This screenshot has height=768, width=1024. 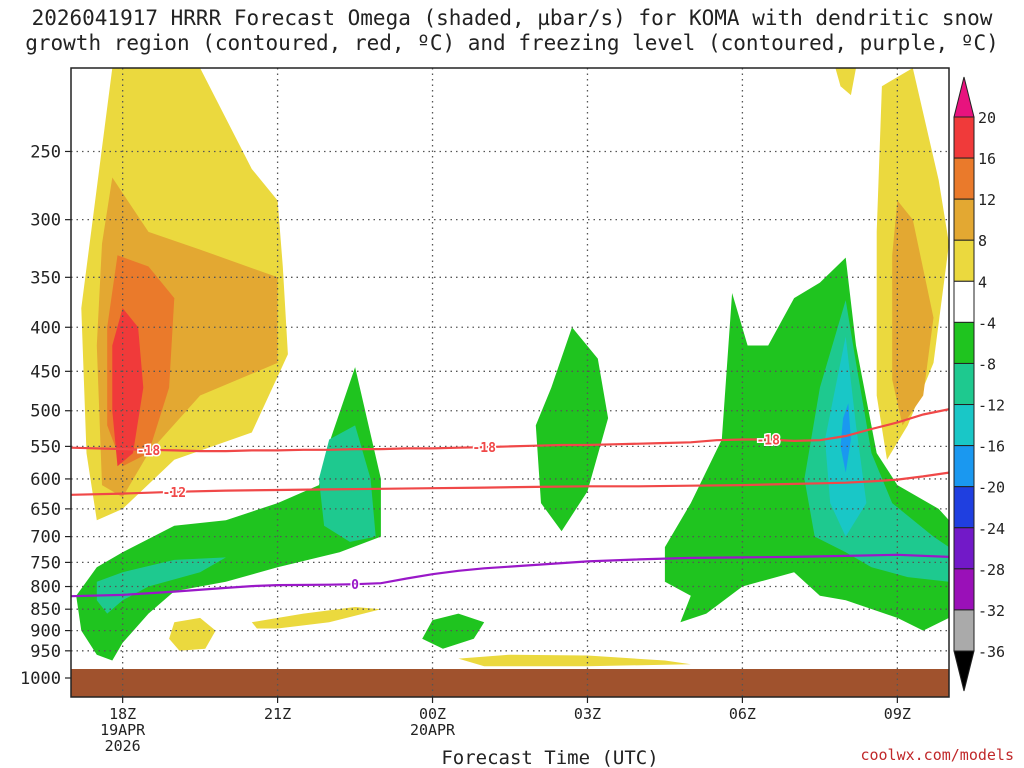 What do you see at coordinates (174, 493) in the screenshot?
I see `contour-label-1-0: -12` at bounding box center [174, 493].